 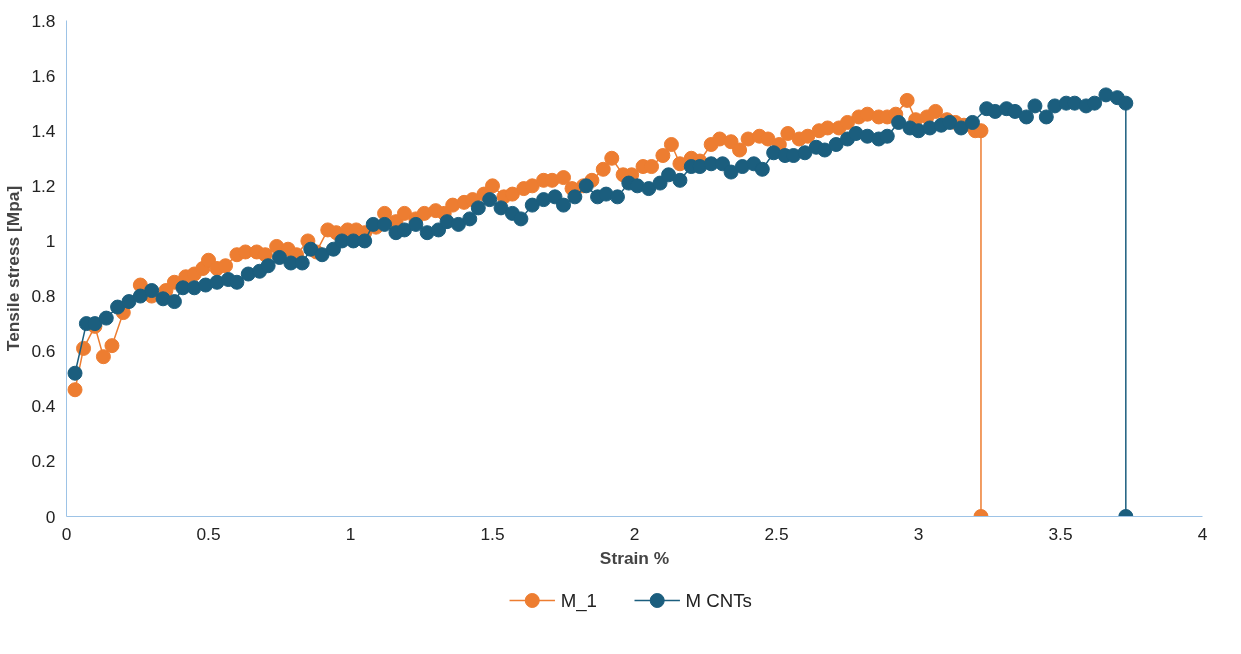 I want to click on y-axis-title: Tensile stress [Mpa], so click(x=13, y=268).